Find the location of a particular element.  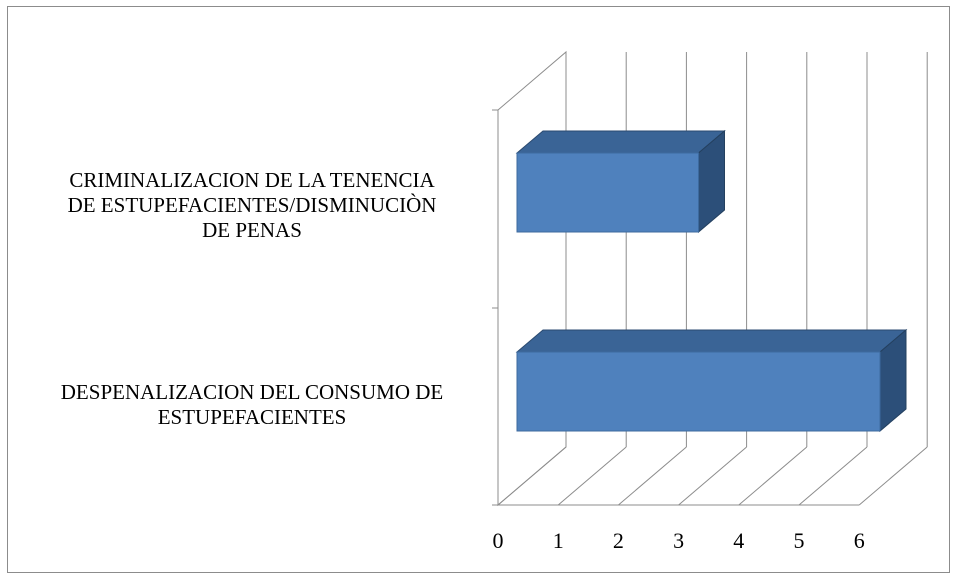

x-tick-label-4: 4 is located at coordinates (738, 540).